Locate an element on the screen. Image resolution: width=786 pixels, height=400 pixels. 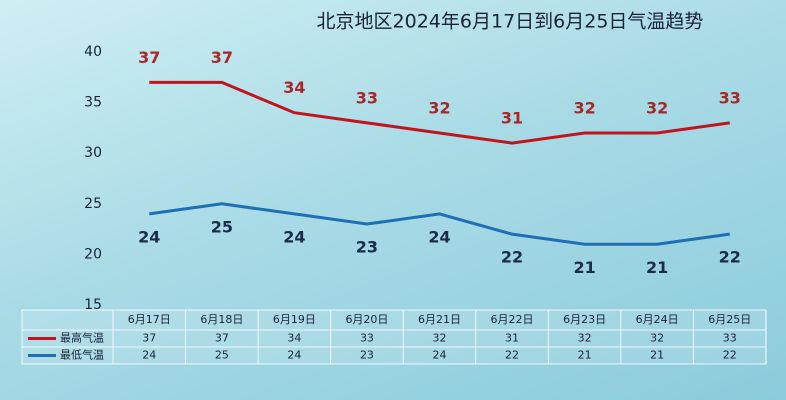
chart-title: 北京地区2024年6月17日到6月25日气温趋势 is located at coordinates (510, 22).